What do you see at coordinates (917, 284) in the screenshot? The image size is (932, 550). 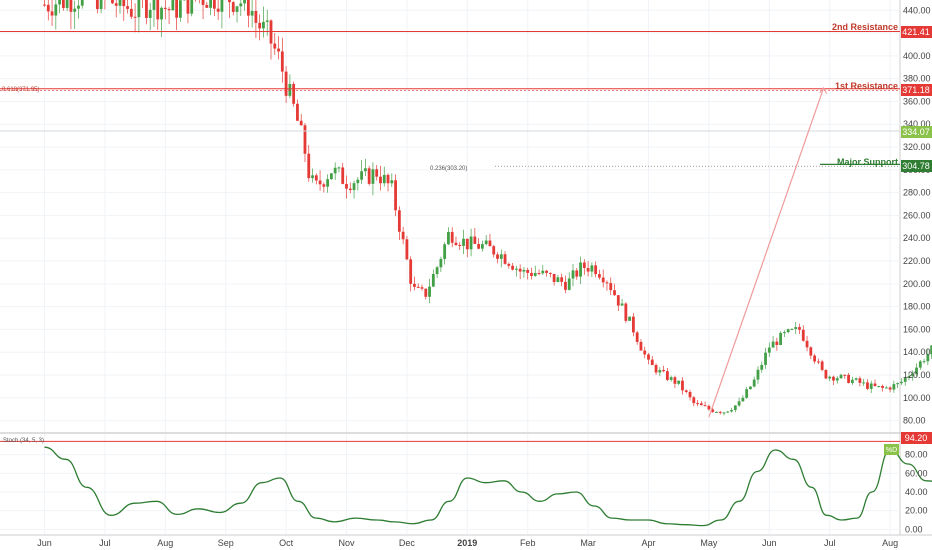 I see `price-tick-label: 200.00` at bounding box center [917, 284].